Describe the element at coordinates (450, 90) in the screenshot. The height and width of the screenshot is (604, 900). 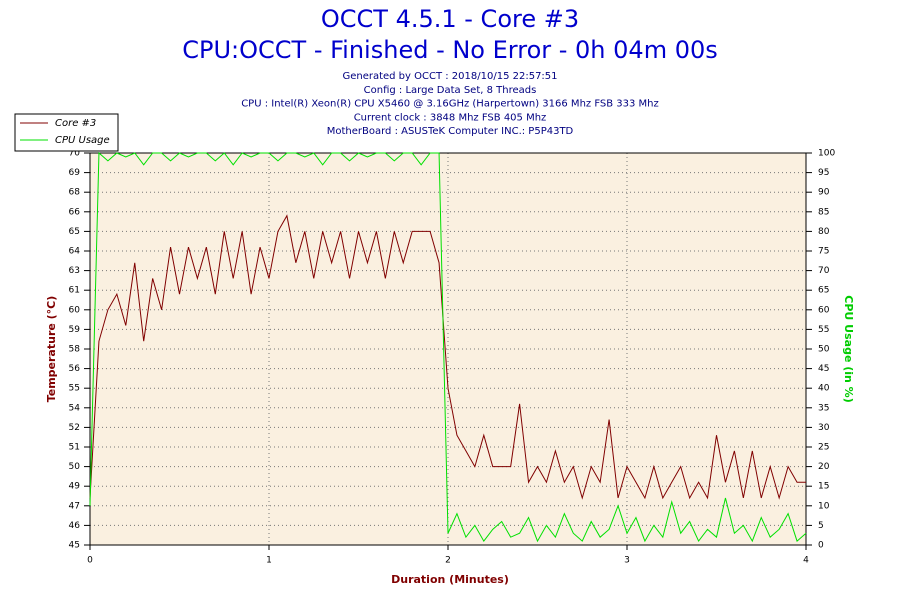
I see `info-line: Config : Large Data Set, 8 Threads` at that location.